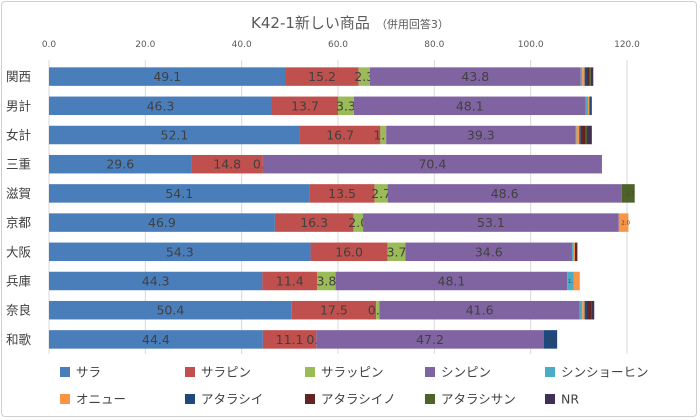  Describe the element at coordinates (162, 222) in the screenshot. I see `data-label: 46.9` at that location.